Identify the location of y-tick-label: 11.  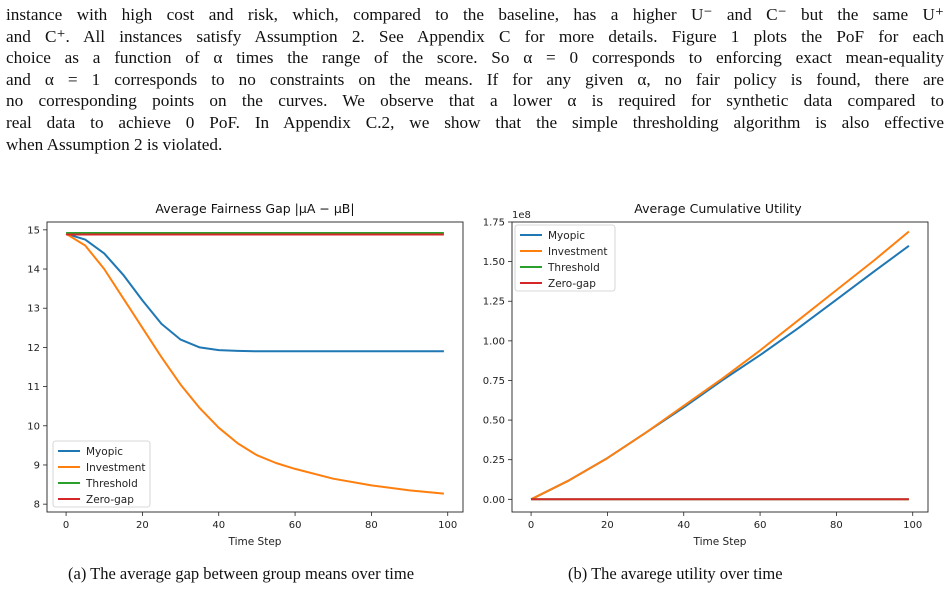
(33, 387).